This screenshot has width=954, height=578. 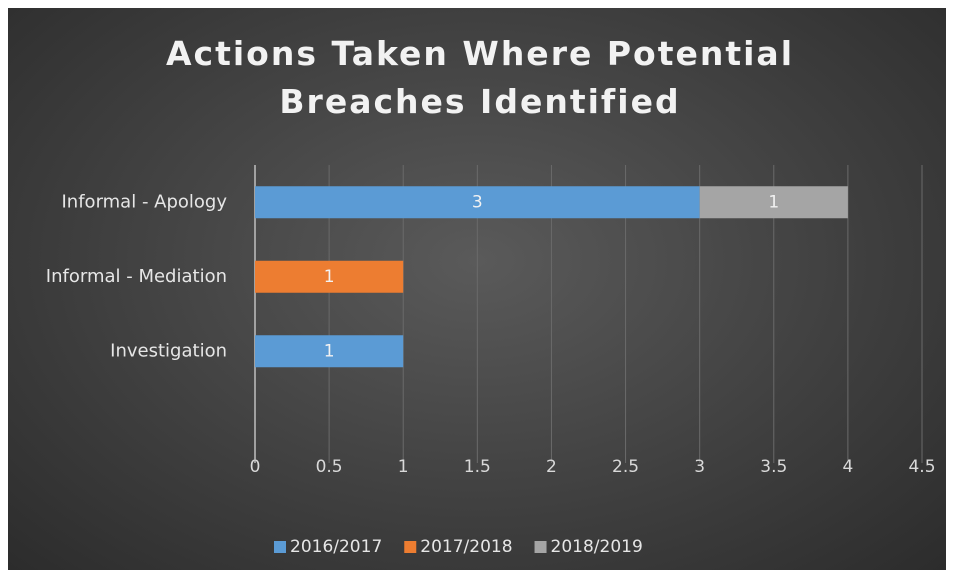 I want to click on x-tick-label: 2.5, so click(x=625, y=467).